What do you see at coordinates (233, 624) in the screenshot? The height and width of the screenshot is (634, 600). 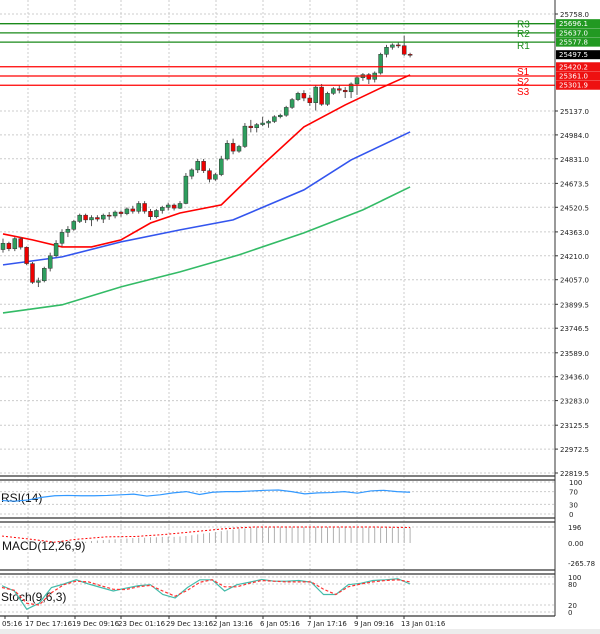 I see `x-tick-label: 2 Jan 13:16` at bounding box center [233, 624].